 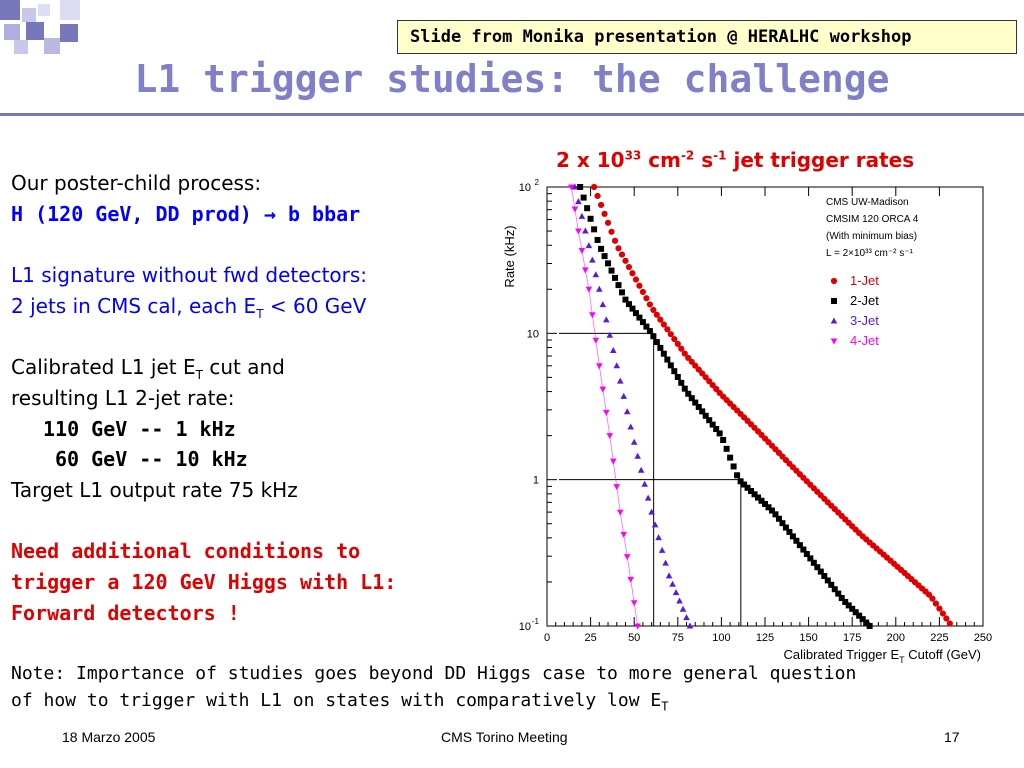 I want to click on x-tick-label: 200, so click(x=896, y=638).